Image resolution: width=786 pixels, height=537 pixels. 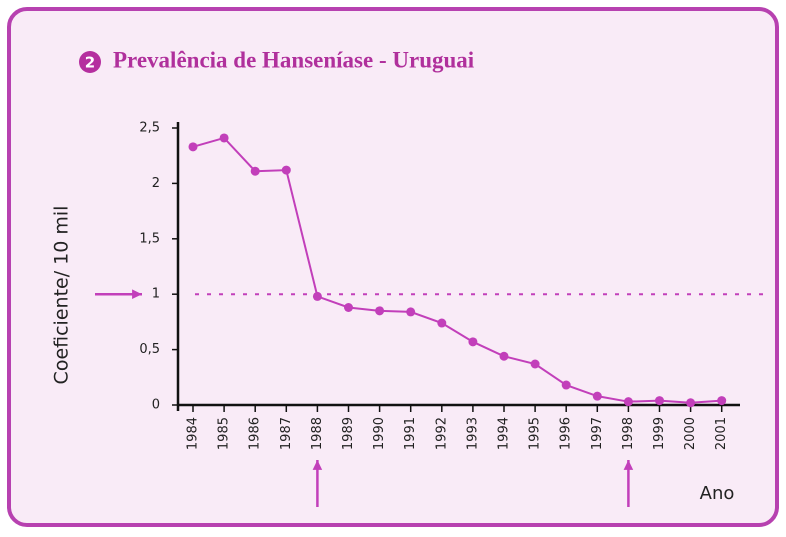 What do you see at coordinates (441, 433) in the screenshot?
I see `x-tick-label: 1992` at bounding box center [441, 433].